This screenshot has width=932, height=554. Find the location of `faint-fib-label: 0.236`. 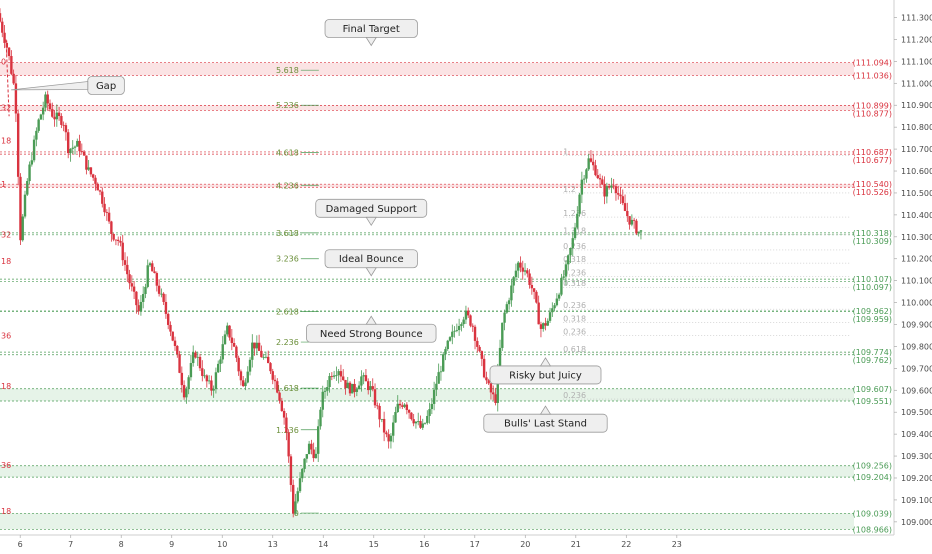

faint-fib-label: 0.236 is located at coordinates (574, 395).